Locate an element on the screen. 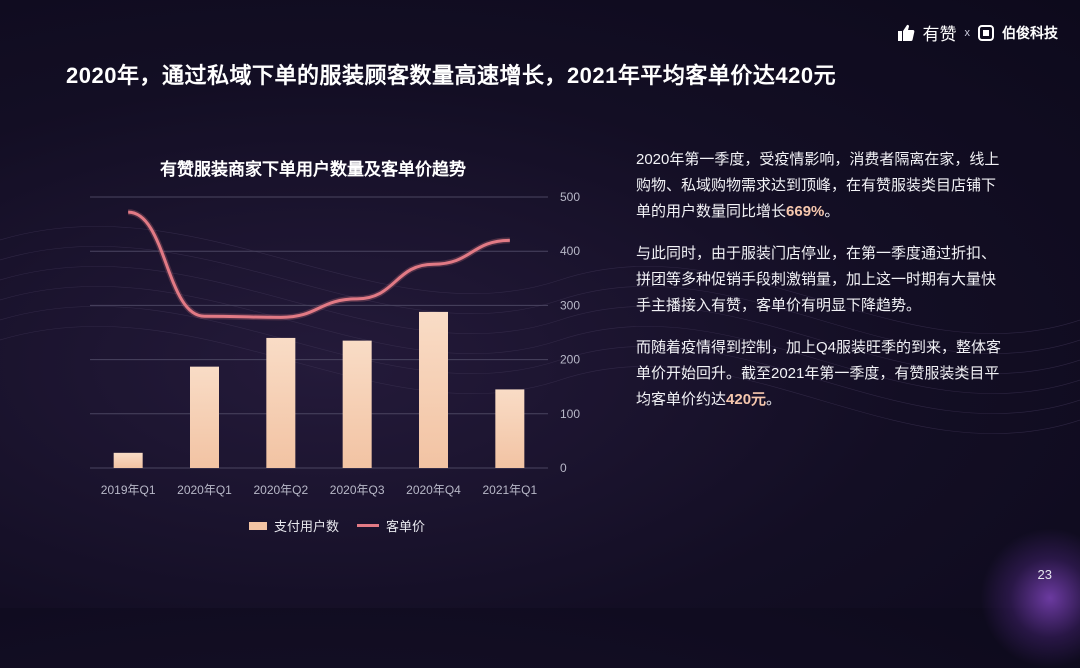  y-tick-label: 400 is located at coordinates (570, 251).